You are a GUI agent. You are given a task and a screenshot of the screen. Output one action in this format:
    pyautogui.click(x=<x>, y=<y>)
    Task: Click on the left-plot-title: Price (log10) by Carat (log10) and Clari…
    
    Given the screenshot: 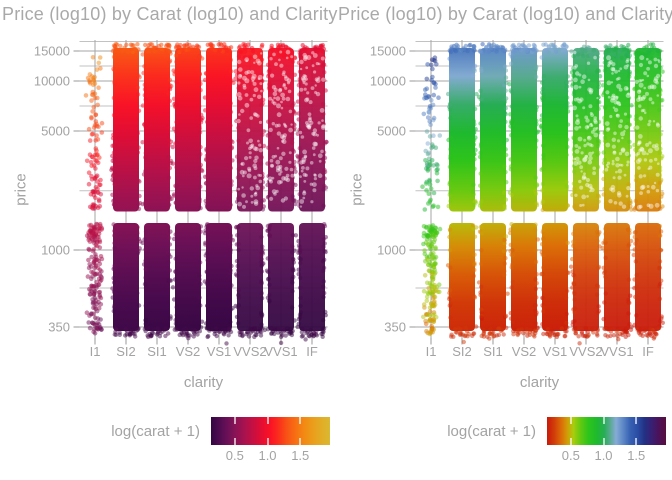 What is the action you would take?
    pyautogui.click(x=170, y=14)
    